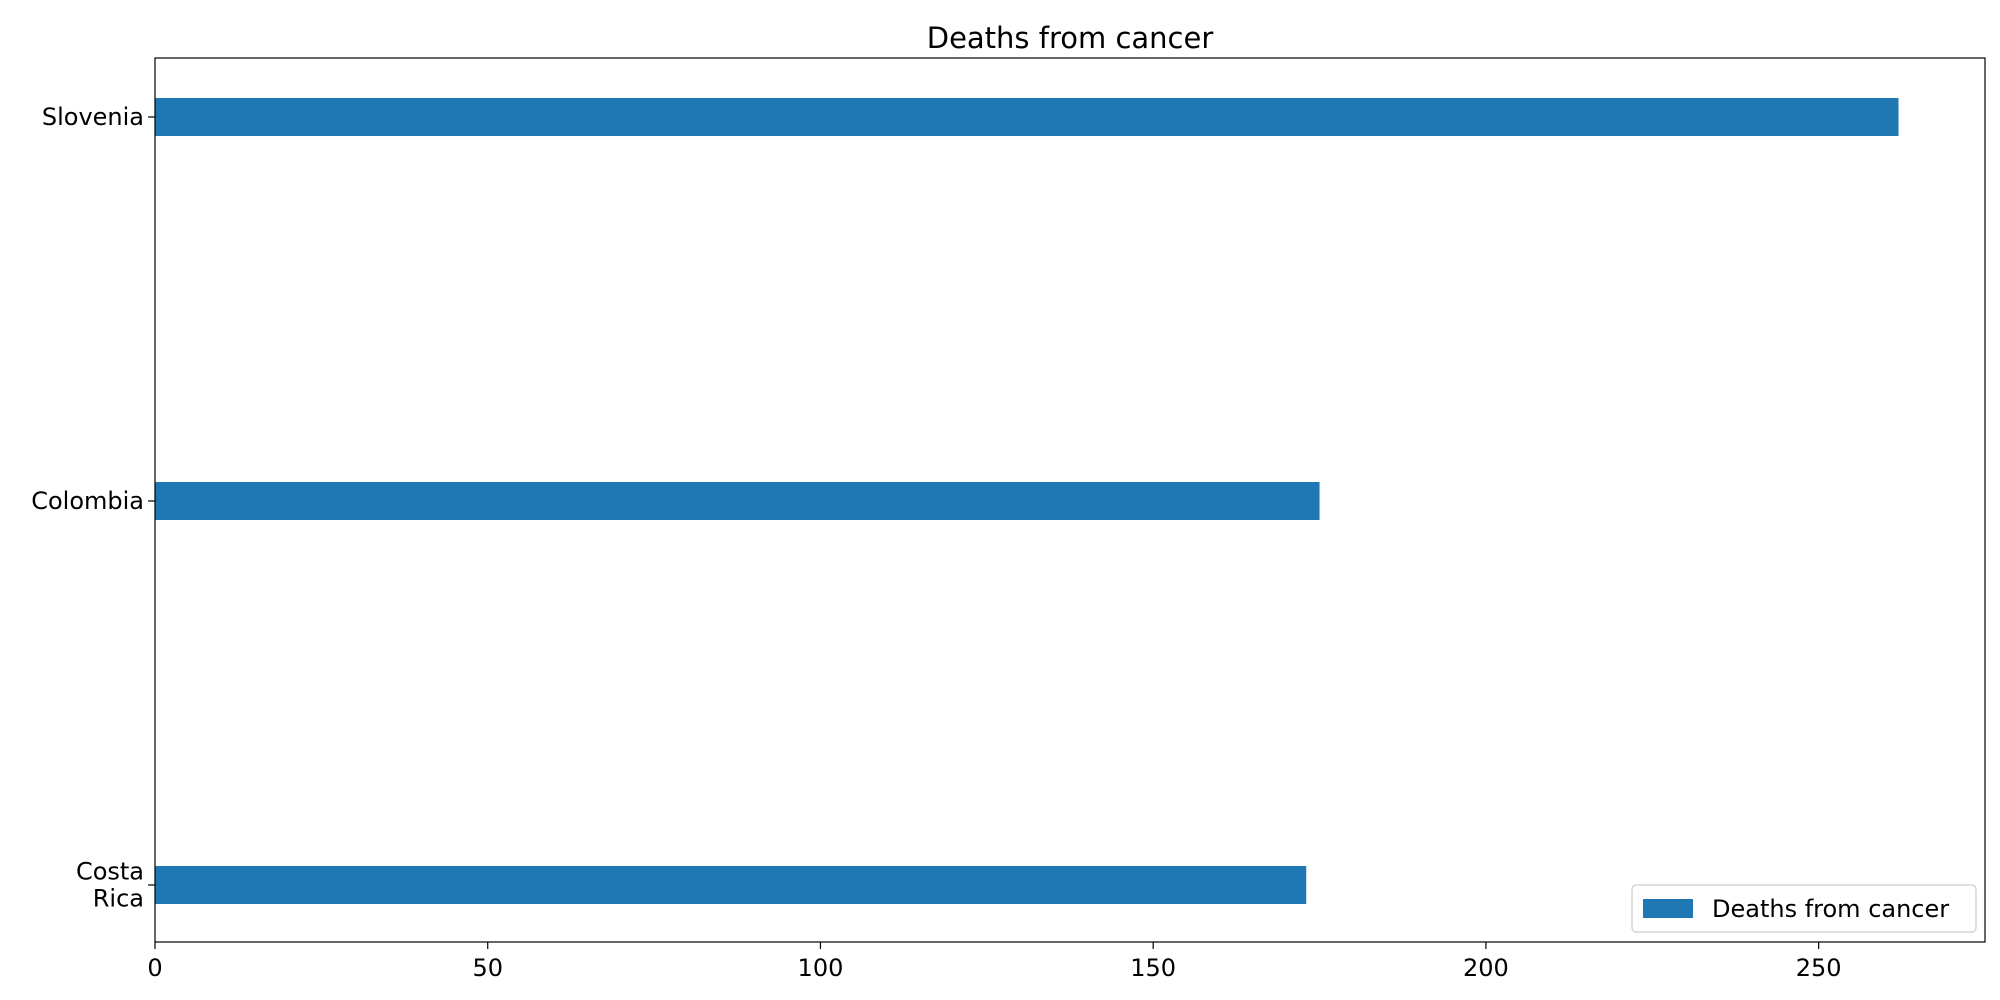 The image size is (2000, 1000). I want to click on bar-costa-rica, so click(731, 885).